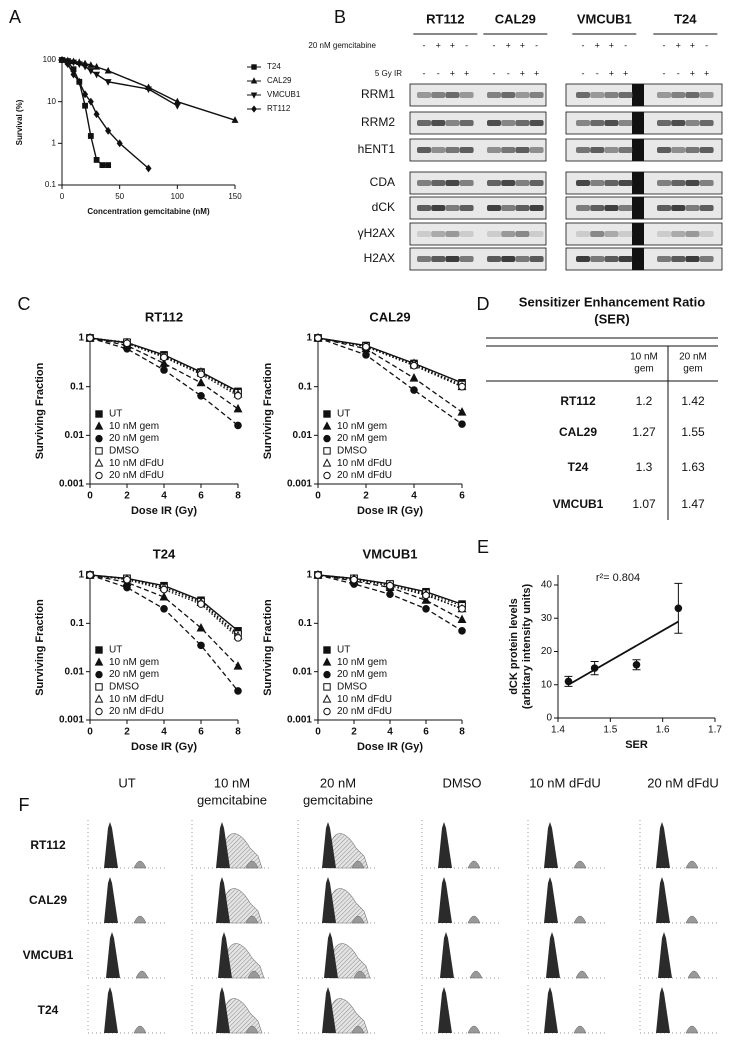 Image resolution: width=739 pixels, height=1053 pixels. I want to click on flow-column-header: DMSO, so click(462, 782).